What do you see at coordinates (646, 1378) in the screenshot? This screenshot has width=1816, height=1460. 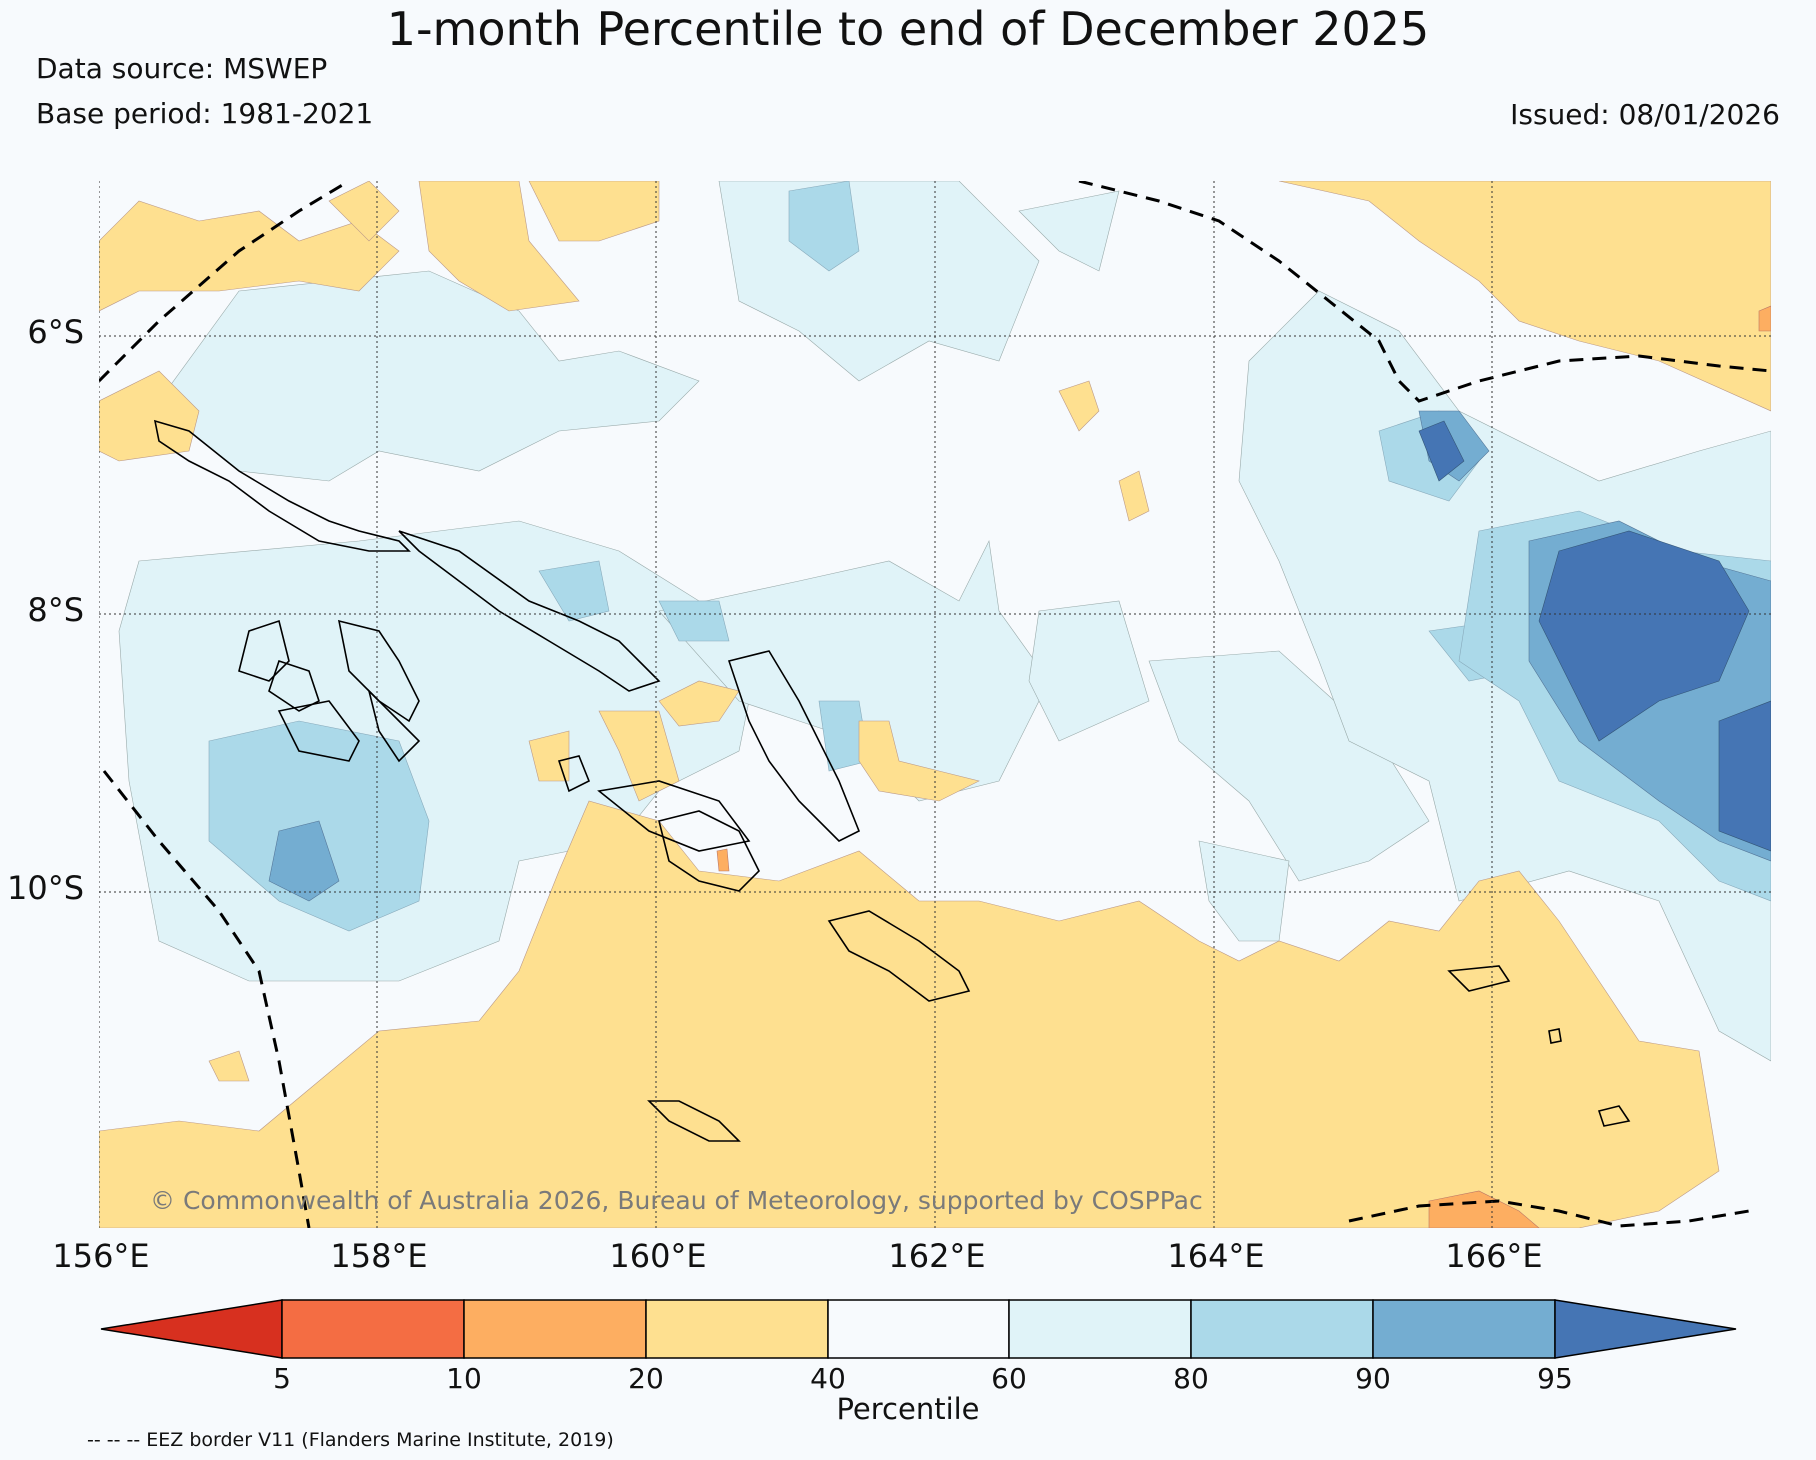 I see `colorbar-tick-20: 20` at bounding box center [646, 1378].